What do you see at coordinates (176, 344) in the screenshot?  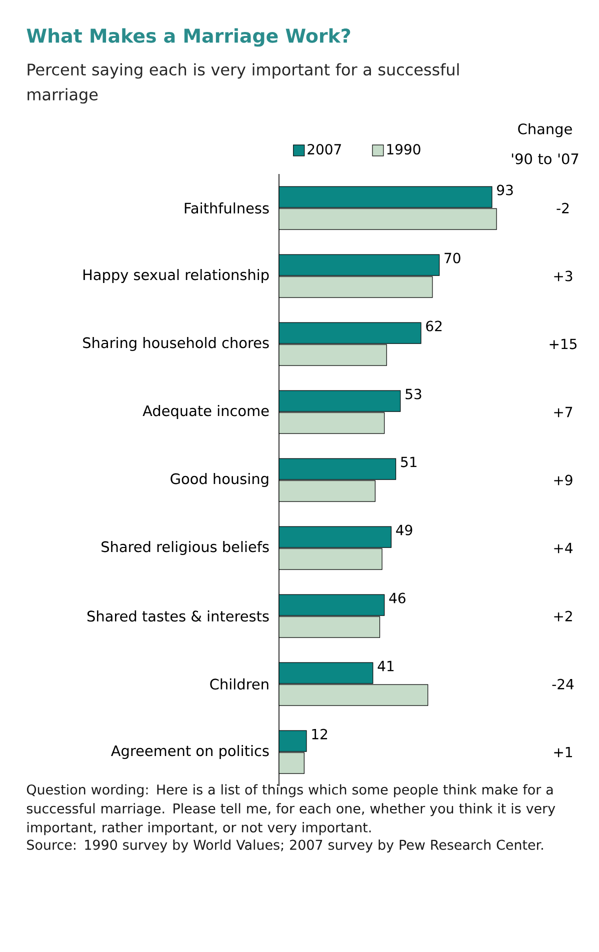 I see `y-tick-label: Sharing household chores` at bounding box center [176, 344].